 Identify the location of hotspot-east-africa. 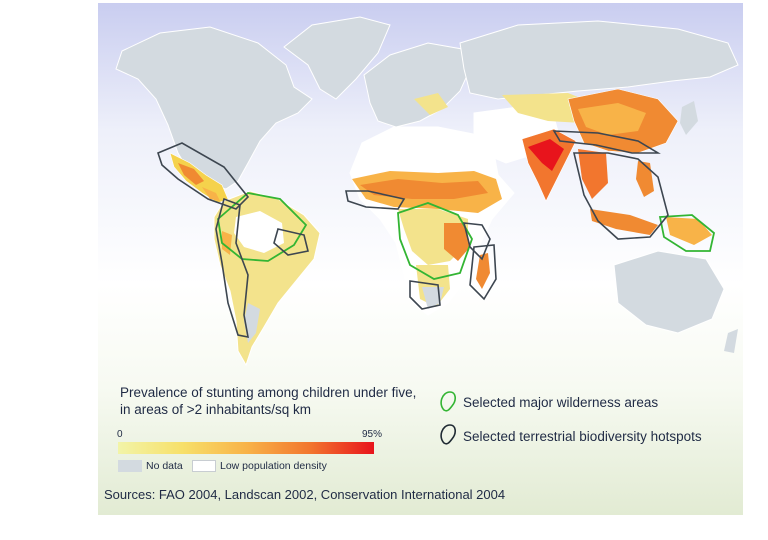
(476, 241).